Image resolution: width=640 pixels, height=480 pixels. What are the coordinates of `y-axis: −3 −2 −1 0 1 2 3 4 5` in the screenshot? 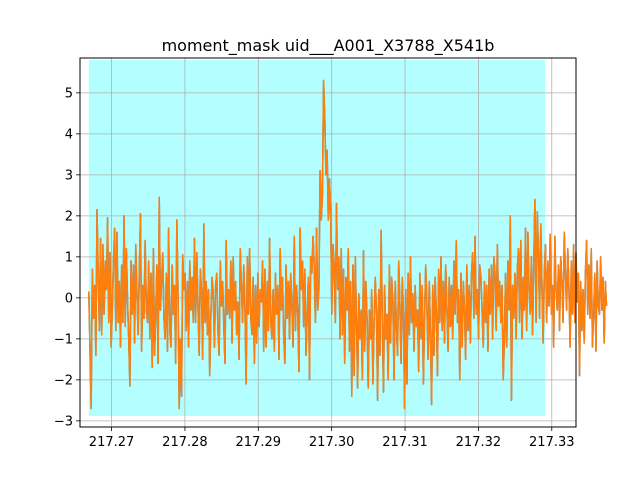 It's located at (67, 257).